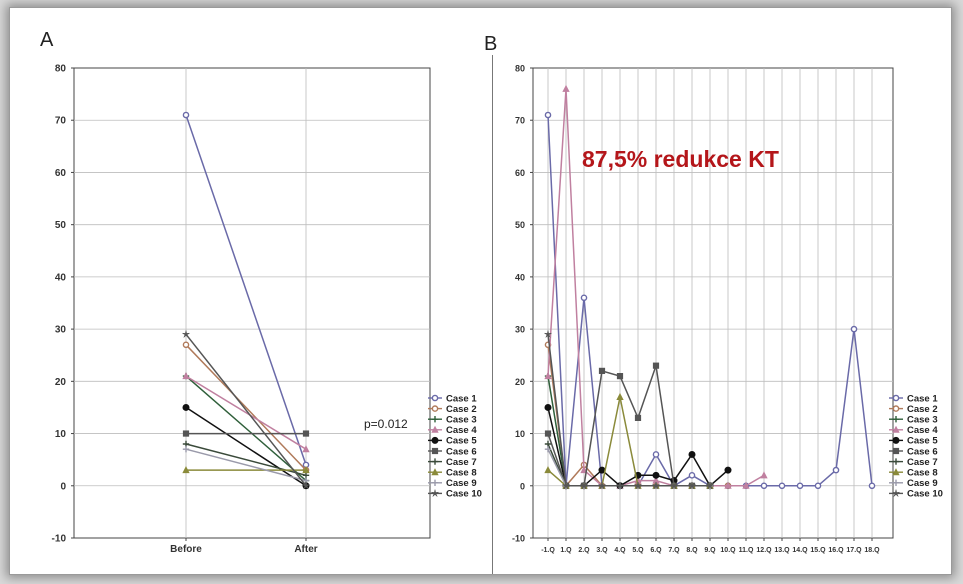 The width and height of the screenshot is (963, 584). I want to click on x-tick-label: 11.Q, so click(746, 550).